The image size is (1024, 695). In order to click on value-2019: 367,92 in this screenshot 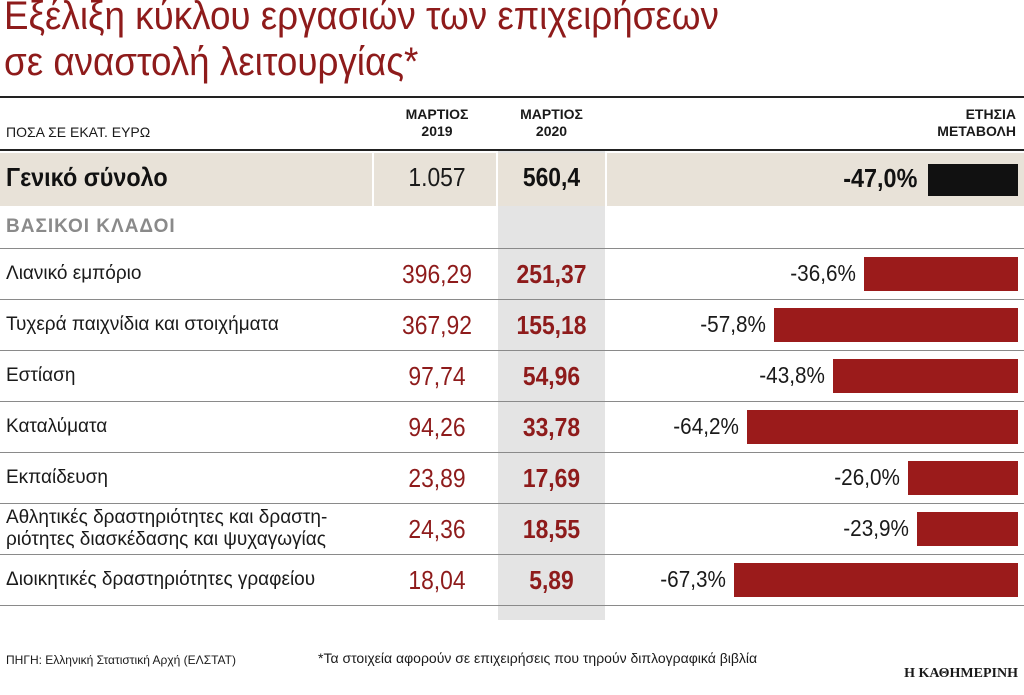, I will do `click(437, 324)`.